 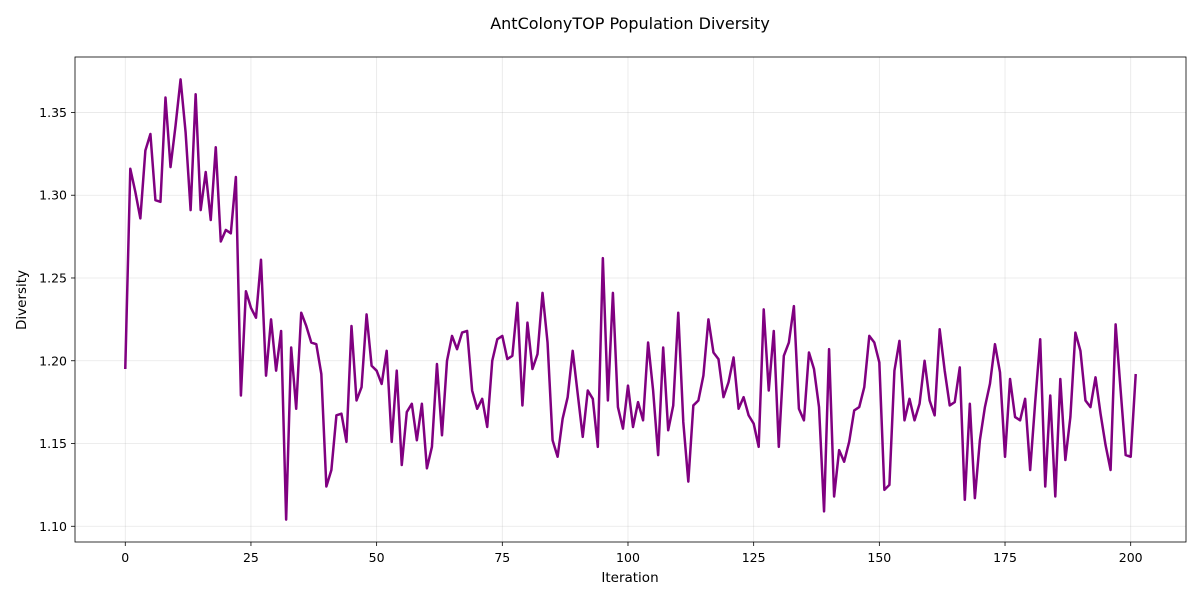 I want to click on x-tick-label: 200, so click(x=1131, y=557).